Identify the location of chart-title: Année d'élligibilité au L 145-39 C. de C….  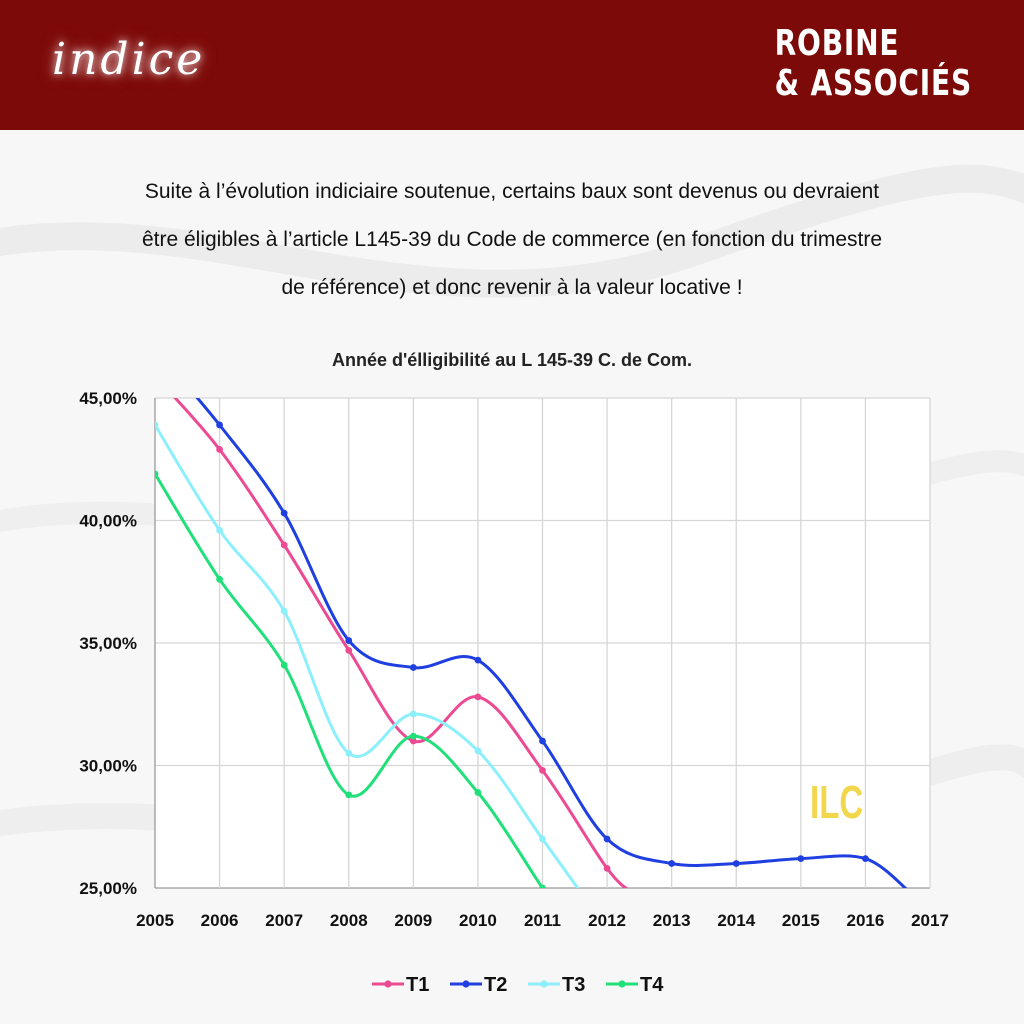
(512, 360).